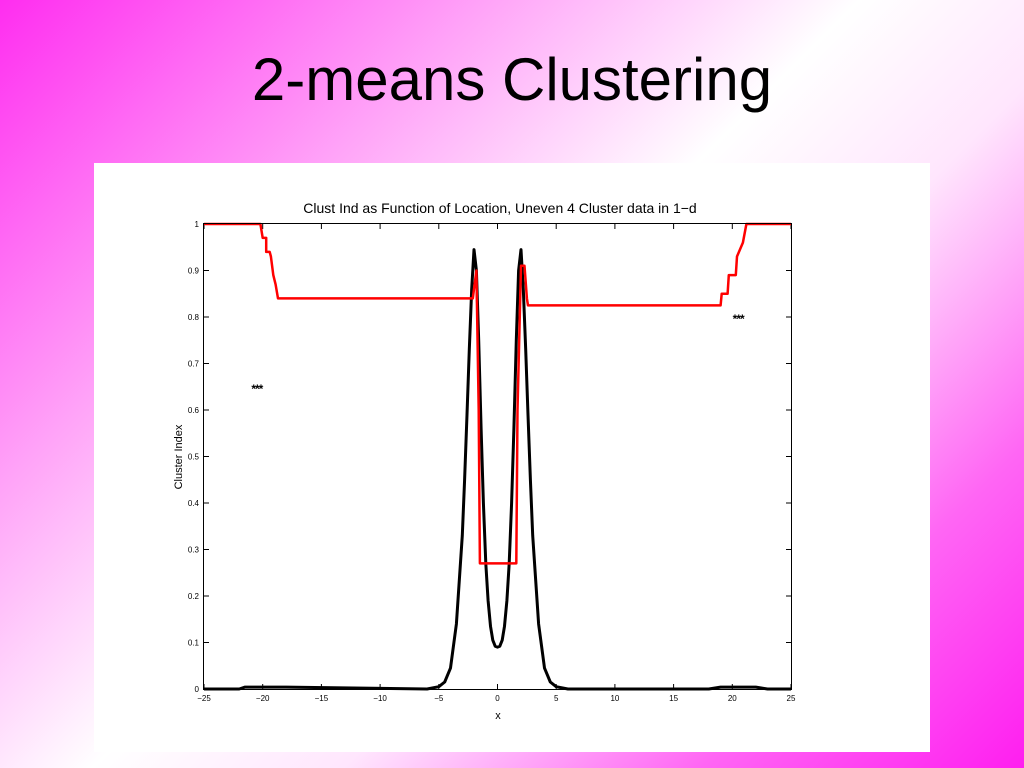 This screenshot has height=768, width=1024. What do you see at coordinates (197, 224) in the screenshot?
I see `y-tick-label: 1` at bounding box center [197, 224].